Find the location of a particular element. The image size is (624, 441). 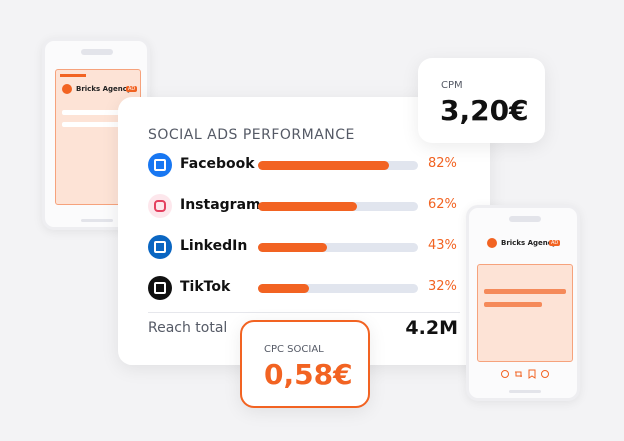

cpm-label: CPM is located at coordinates (452, 85).